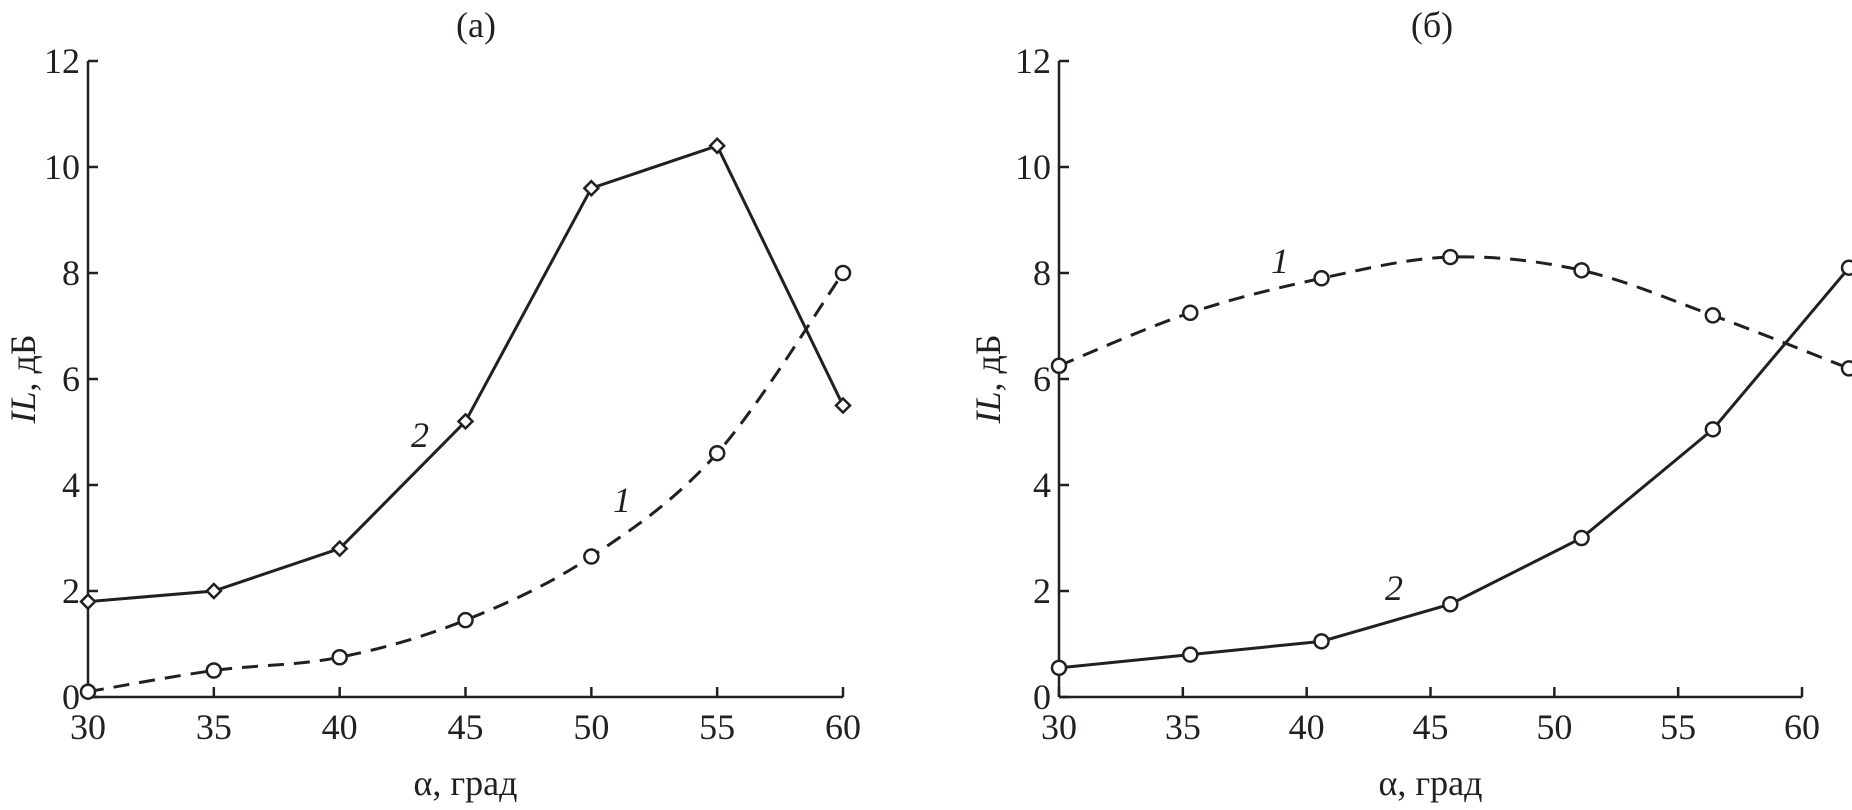 The height and width of the screenshot is (810, 1852). I want to click on panel-title: (б), so click(1432, 25).